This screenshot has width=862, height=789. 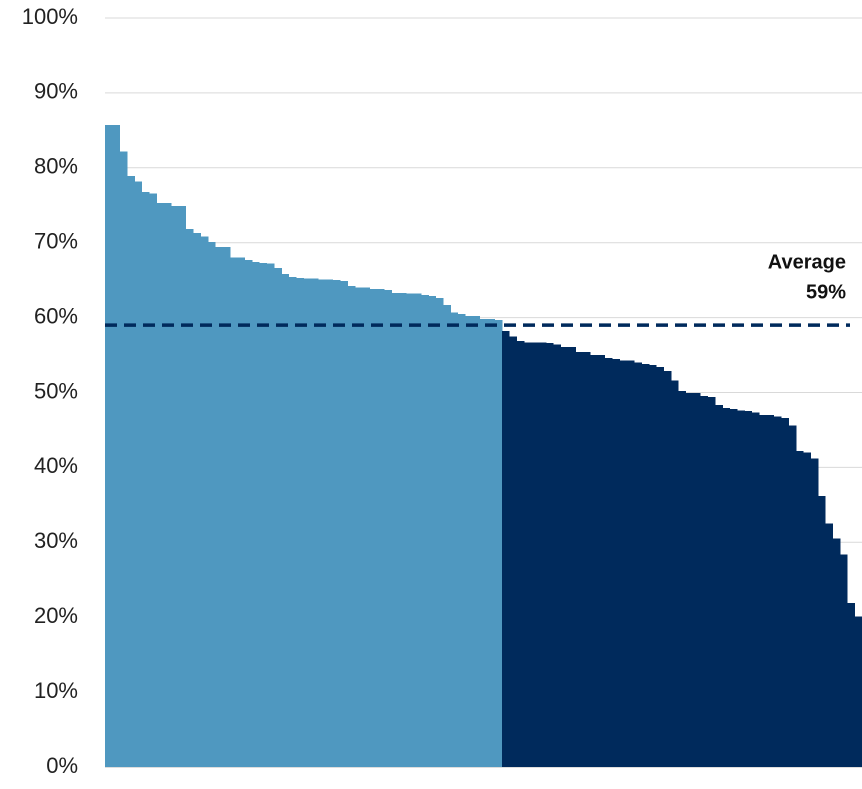 I want to click on y-tick-label: 60%, so click(x=56, y=315).